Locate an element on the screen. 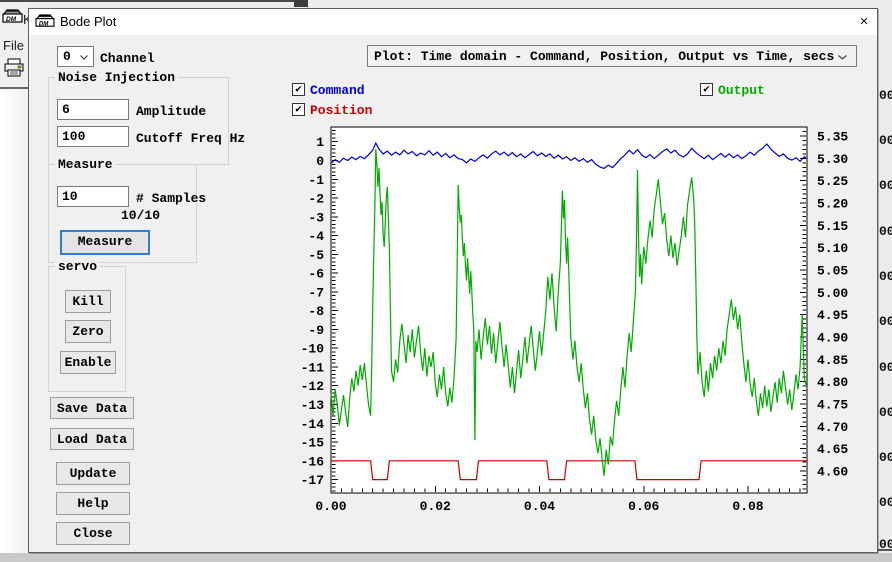  load-data-button: Load Data is located at coordinates (92, 439).